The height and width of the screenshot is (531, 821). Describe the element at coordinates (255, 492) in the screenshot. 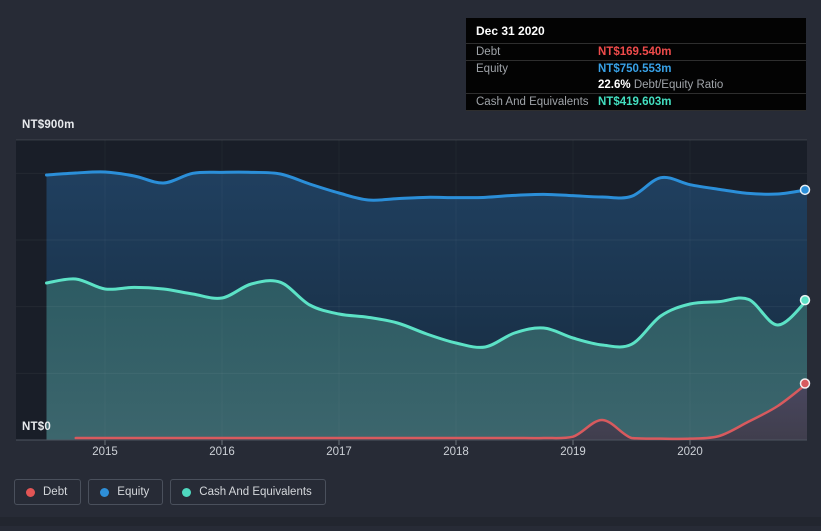

I see `legend-cash-label: Cash And Equivalents` at that location.